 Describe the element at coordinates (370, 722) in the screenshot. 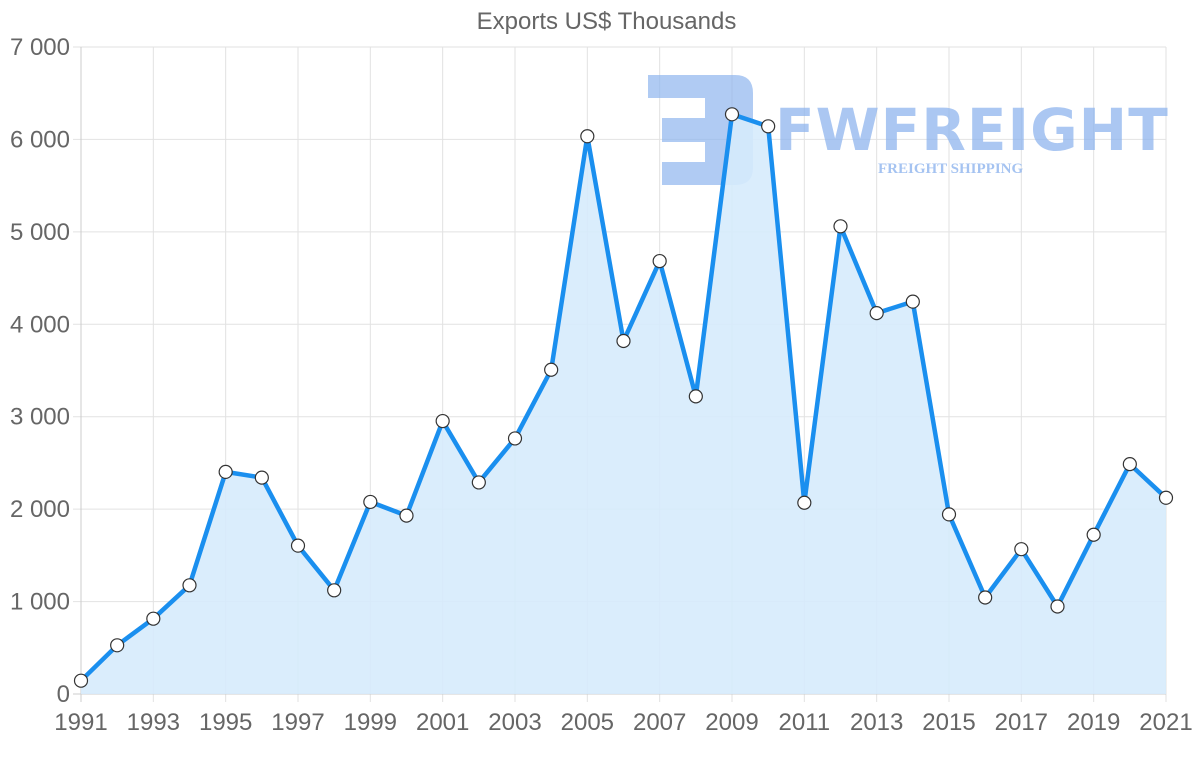

I see `x-tick-label: 1999` at that location.